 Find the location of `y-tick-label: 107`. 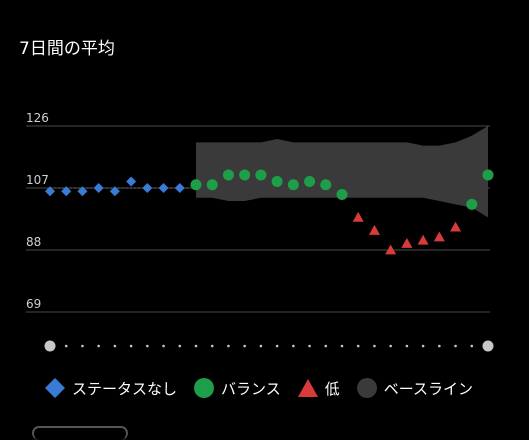

y-tick-label: 107 is located at coordinates (37, 180).